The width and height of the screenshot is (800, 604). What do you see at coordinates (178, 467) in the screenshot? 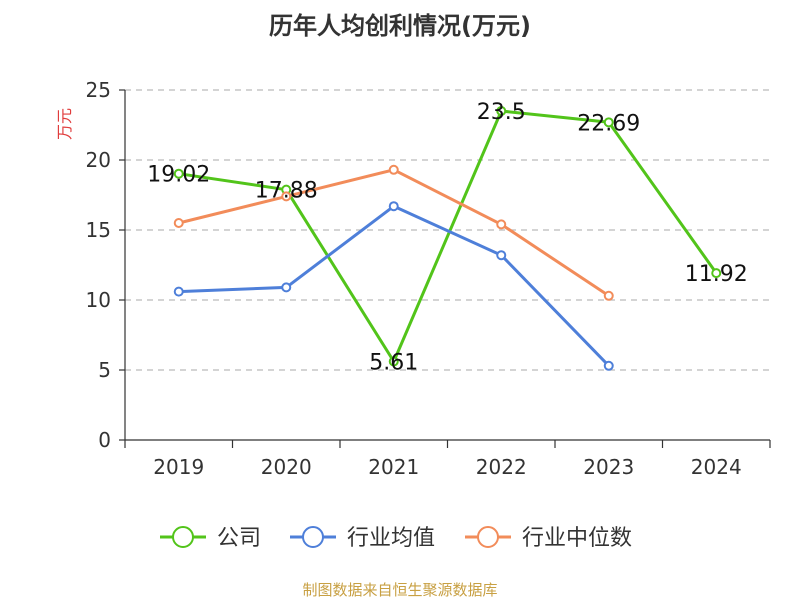
I see `x-tick-label: 2019` at bounding box center [178, 467].